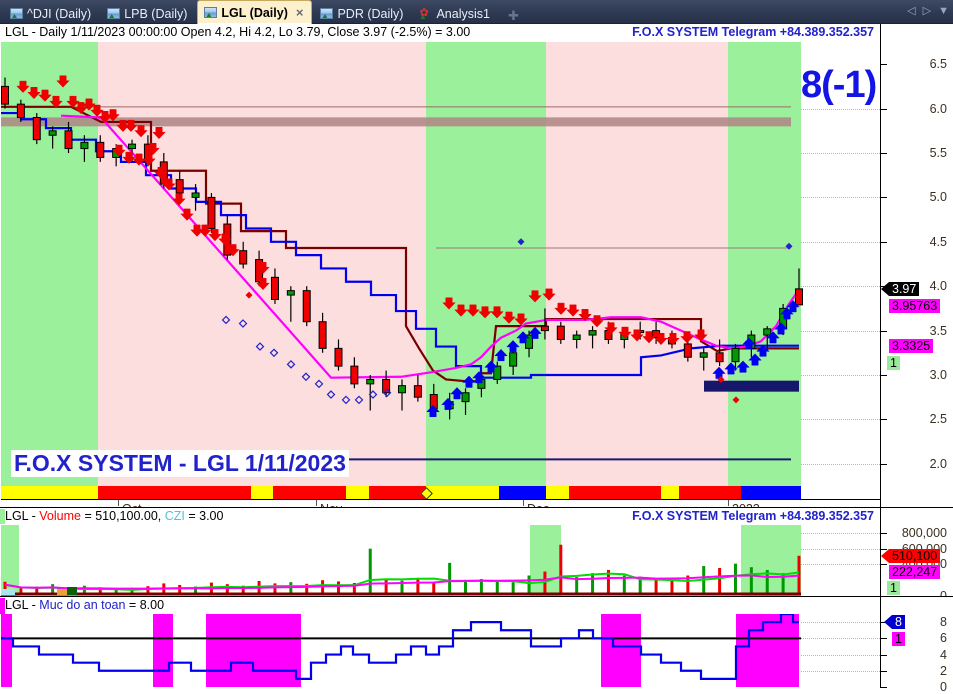 This screenshot has height=694, width=953. Describe the element at coordinates (204, 516) in the screenshot. I see `czi-value: = 3.00` at that location.